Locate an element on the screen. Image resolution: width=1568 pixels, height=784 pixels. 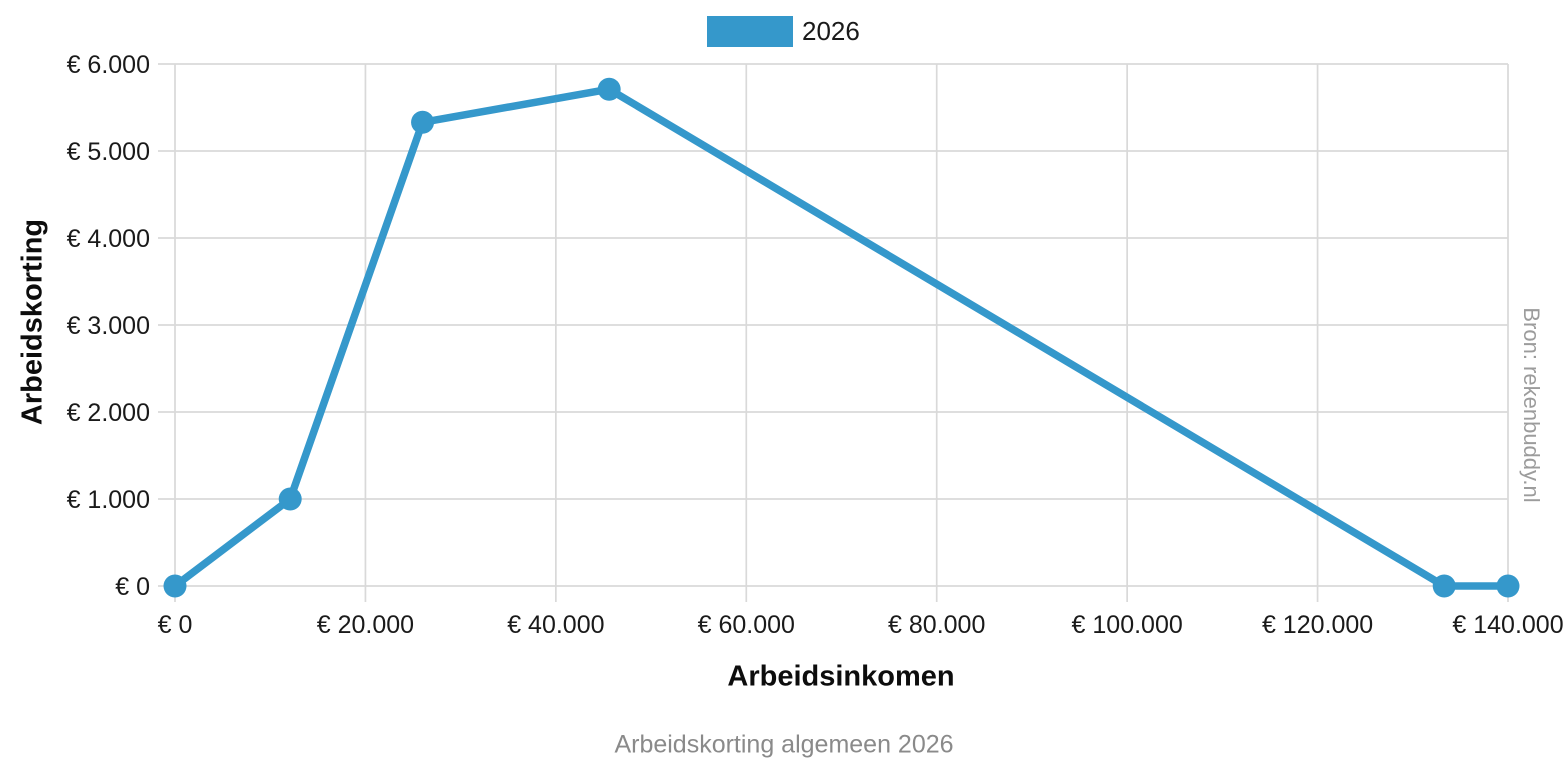
source-attribution: Bron: rekenbuddy.nl is located at coordinates (1531, 405).